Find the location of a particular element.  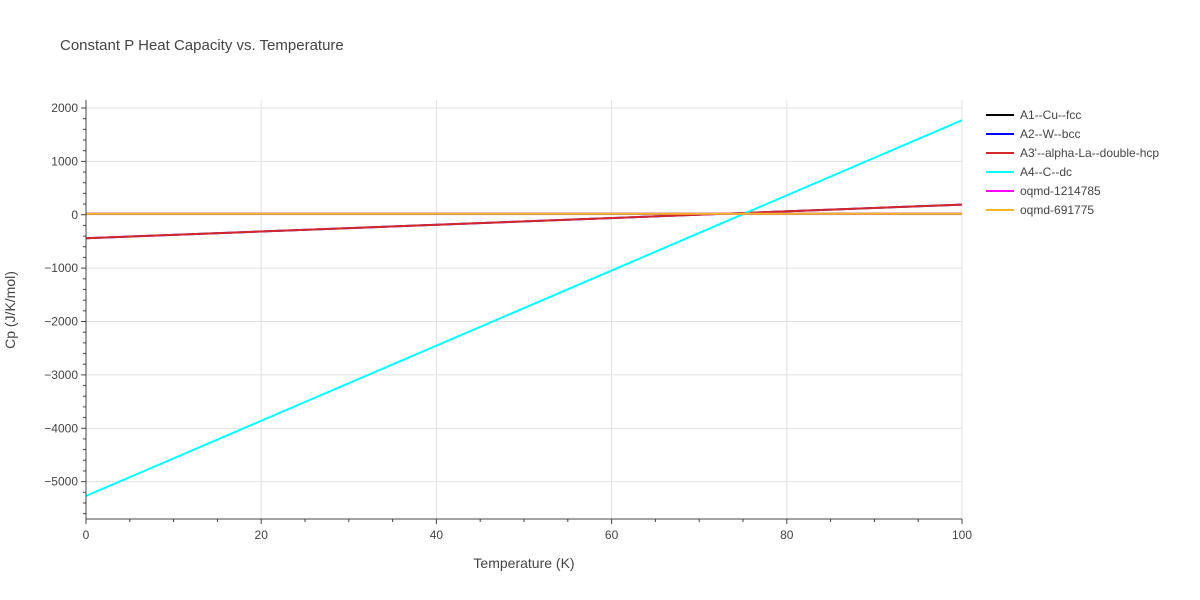

legend-item: A1--Cu--fcc is located at coordinates (1033, 115).